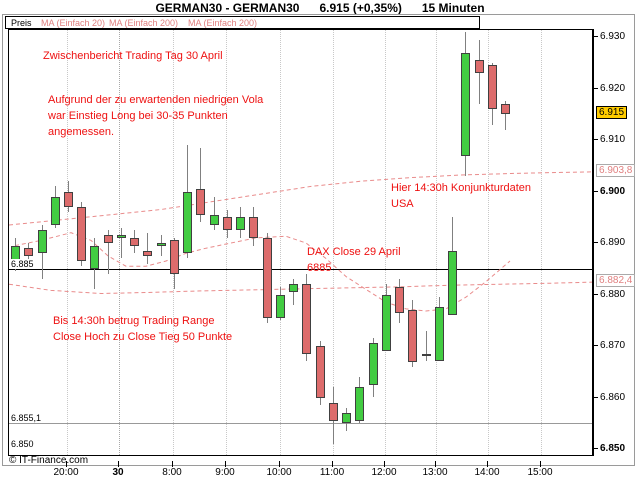 This screenshot has width=640, height=480. What do you see at coordinates (22, 264) in the screenshot?
I see `left-price-label: 6.885` at bounding box center [22, 264].